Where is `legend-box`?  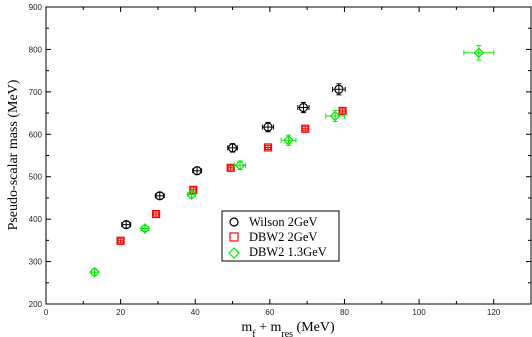 legend-box is located at coordinates (280, 236).